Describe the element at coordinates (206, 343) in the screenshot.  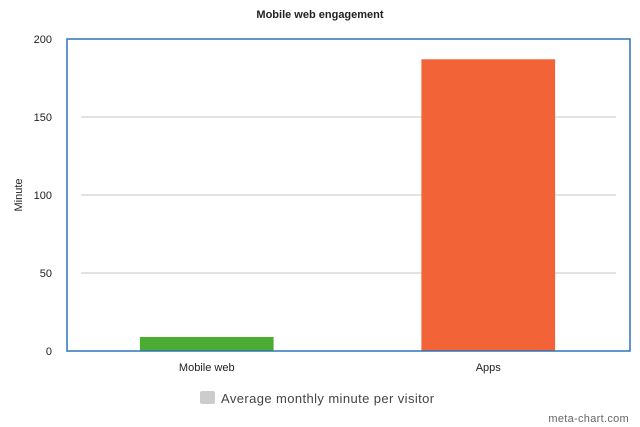
I see `bar-mobile-web` at that location.